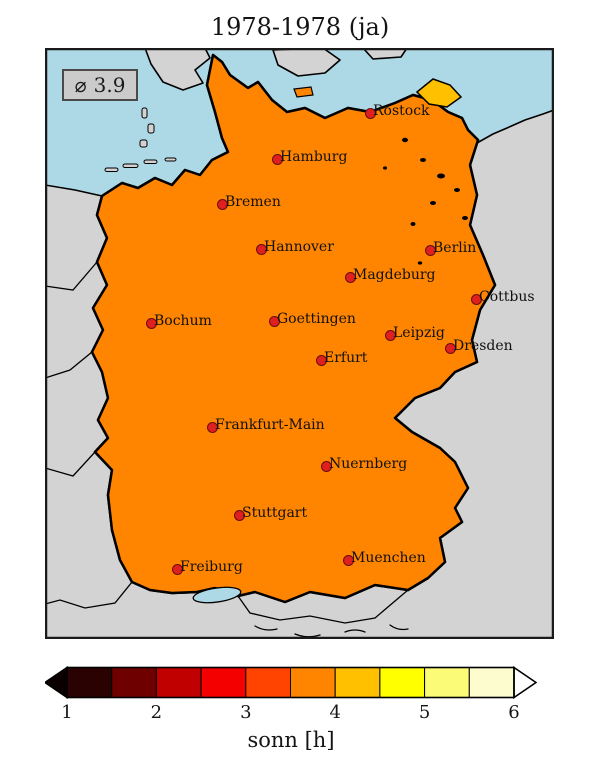 The height and width of the screenshot is (780, 600). I want to click on city-label: Leipzig, so click(419, 333).